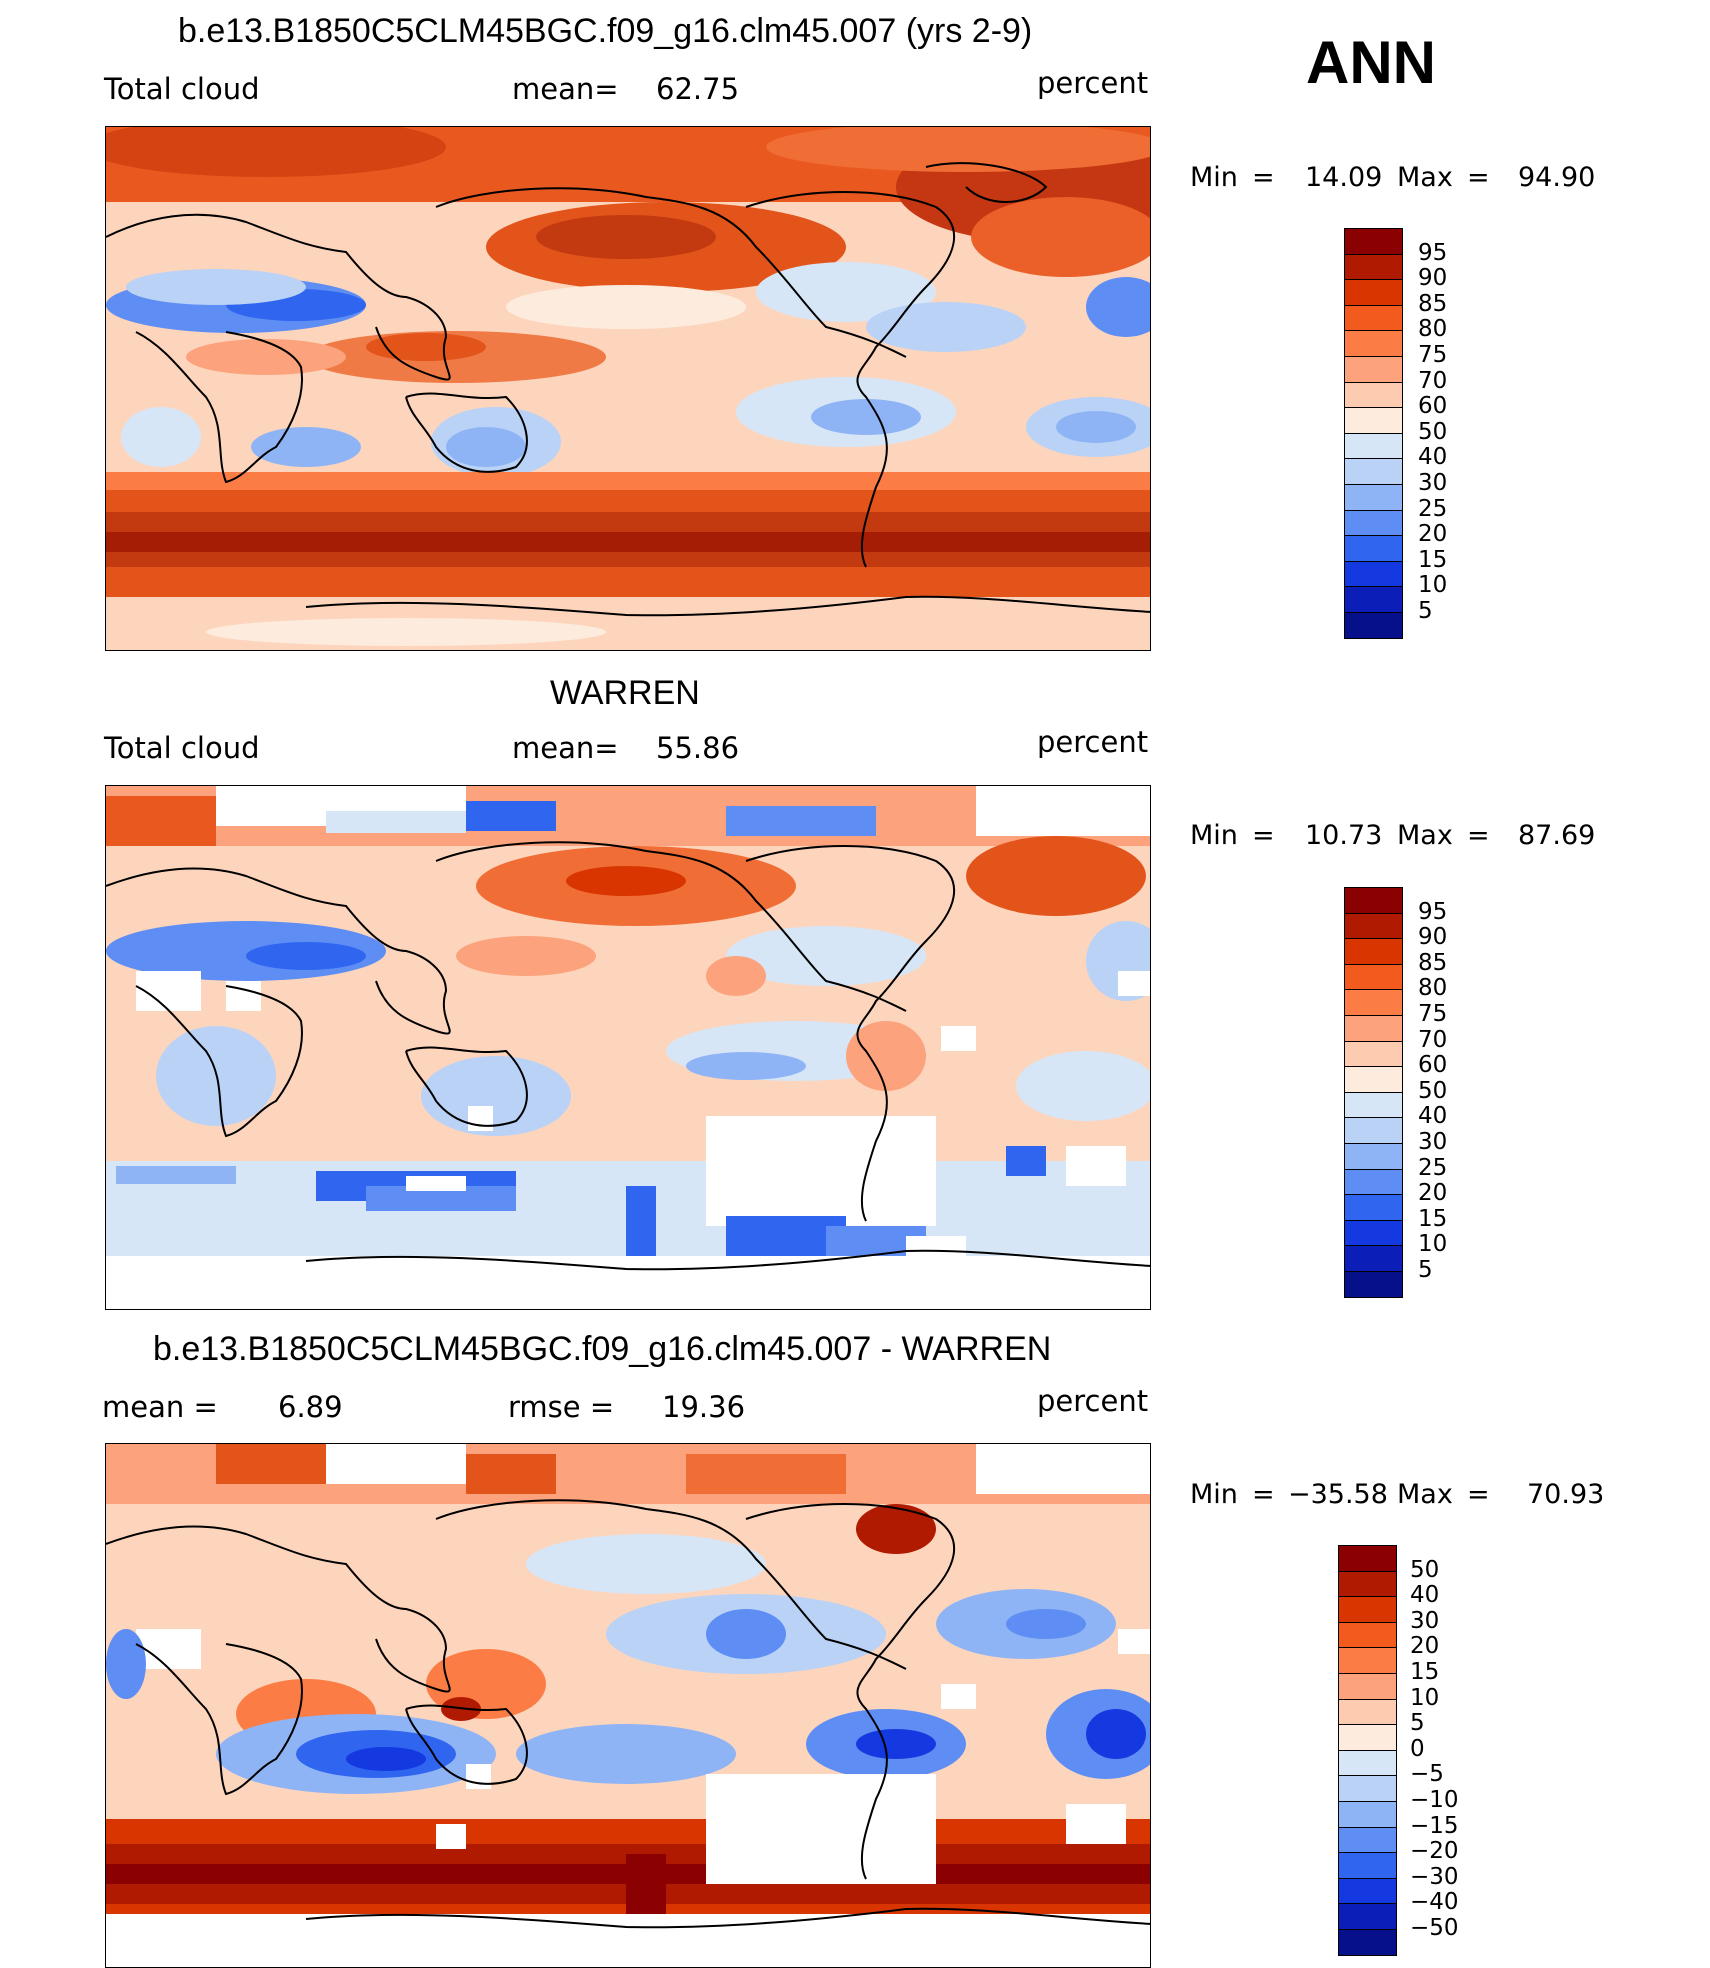 The image size is (1710, 1968). What do you see at coordinates (1093, 742) in the screenshot?
I see `panel2-units: percent` at bounding box center [1093, 742].